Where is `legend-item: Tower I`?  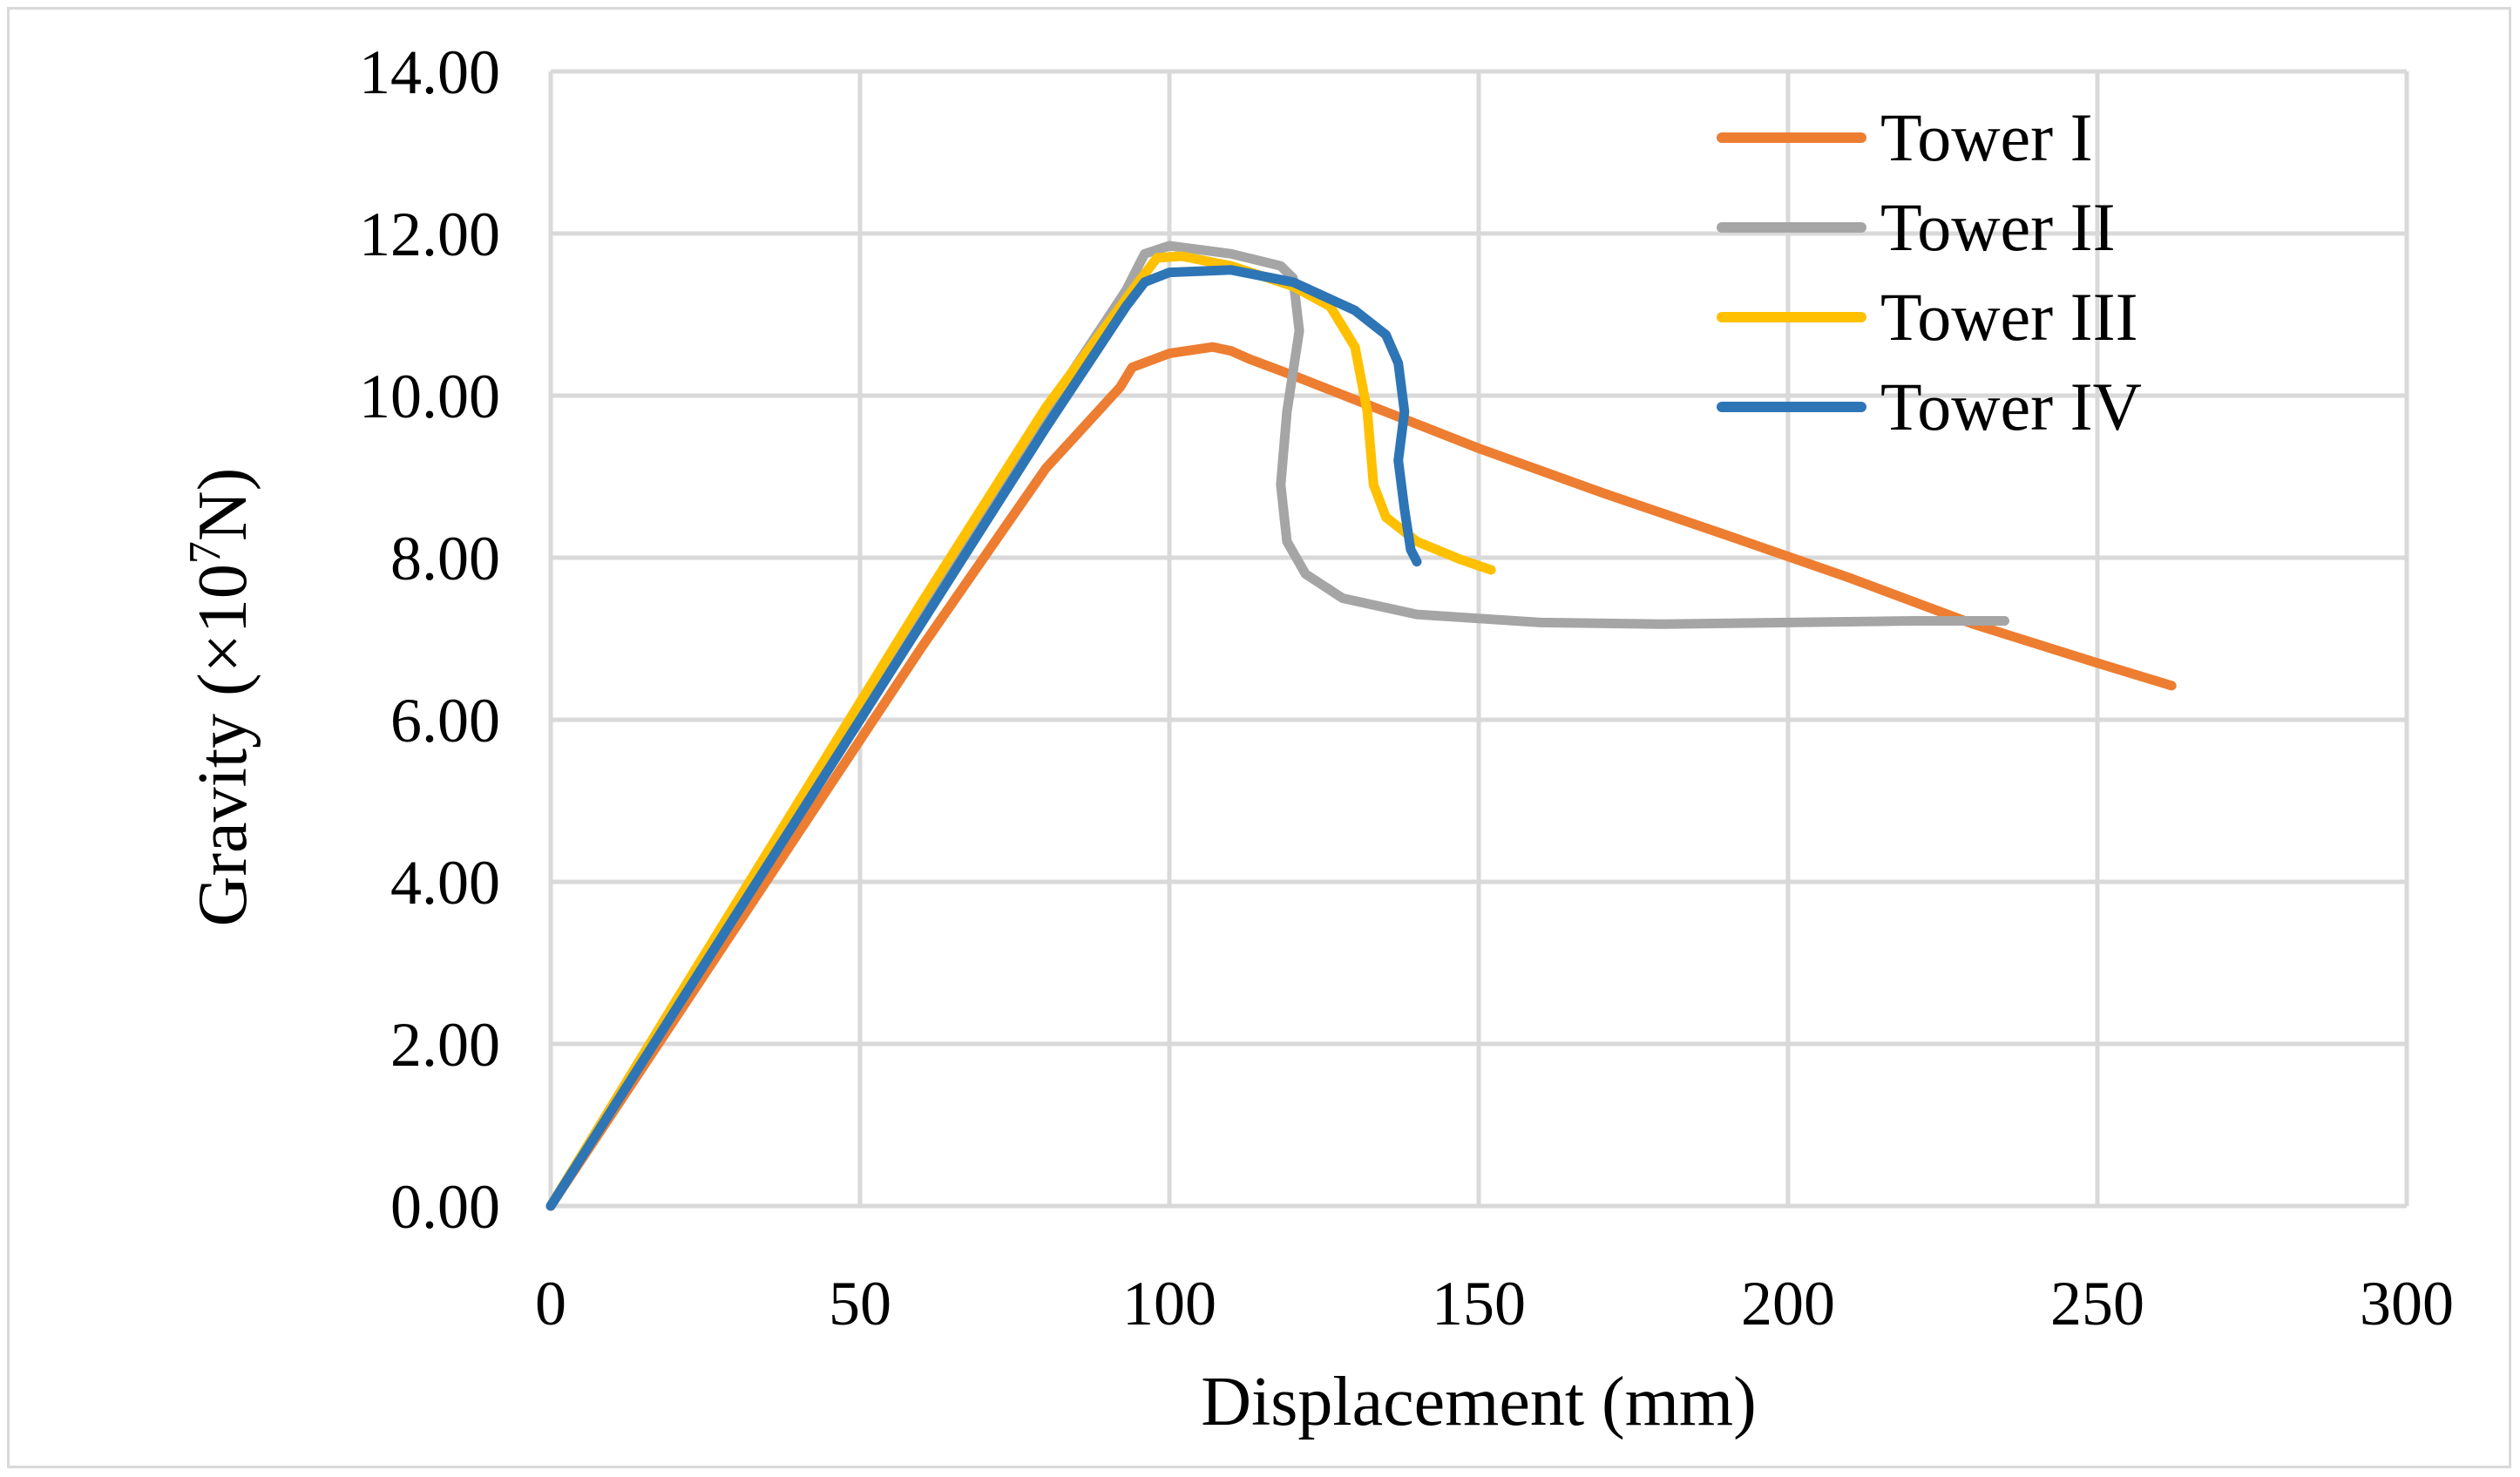 legend-item: Tower I is located at coordinates (1905, 137).